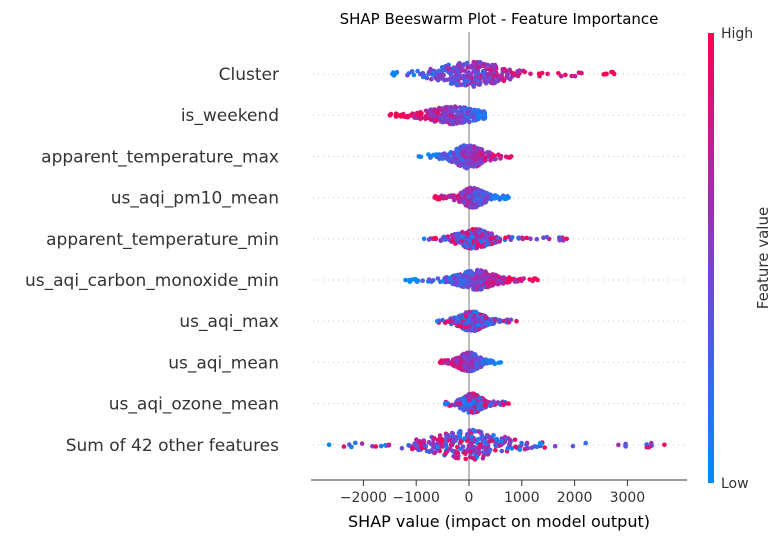  What do you see at coordinates (223, 363) in the screenshot?
I see `feature-label: us_aqi_mean` at bounding box center [223, 363].